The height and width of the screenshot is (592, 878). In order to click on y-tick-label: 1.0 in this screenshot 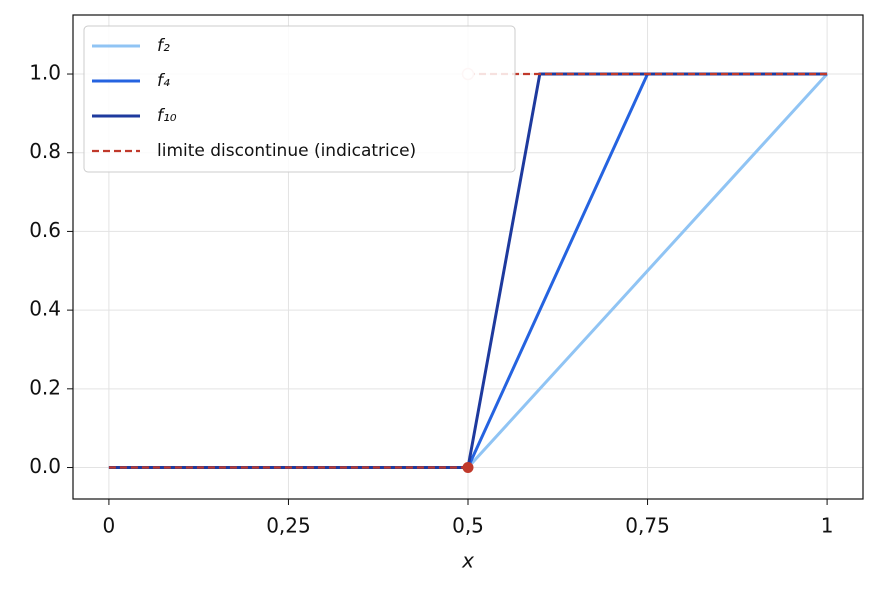, I will do `click(45, 73)`.